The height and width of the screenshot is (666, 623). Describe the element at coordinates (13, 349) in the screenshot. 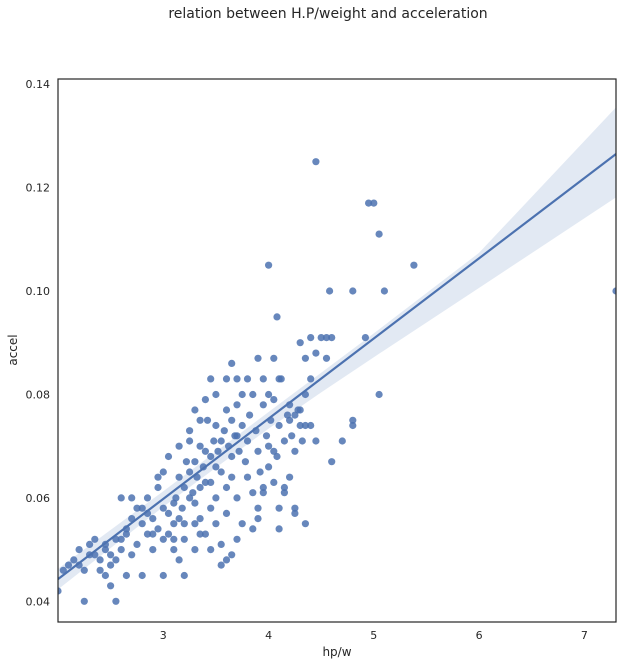

I see `y-axis-label: accel` at that location.